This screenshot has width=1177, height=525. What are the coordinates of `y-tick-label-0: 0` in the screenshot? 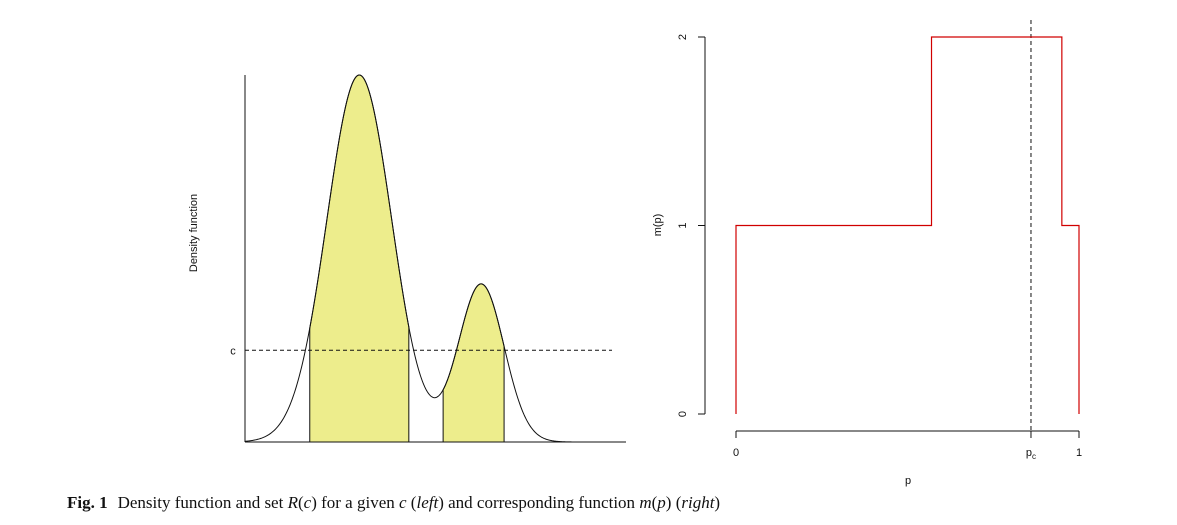 It's located at (683, 414).